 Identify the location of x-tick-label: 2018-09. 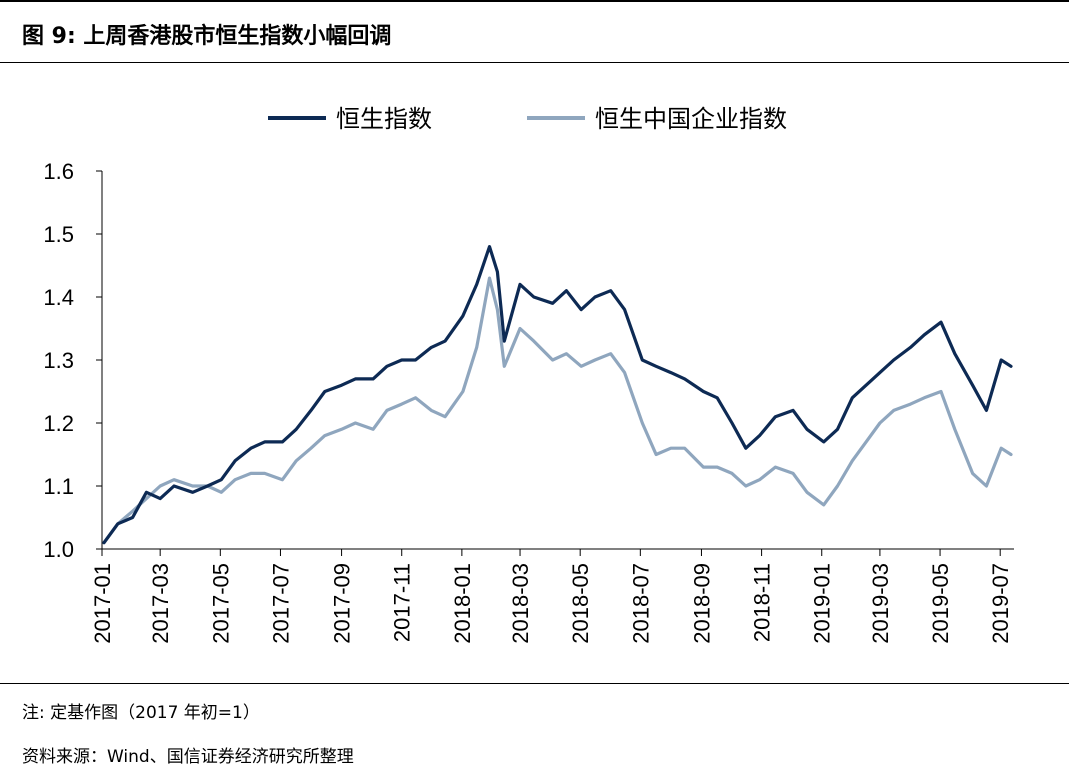
(701, 603).